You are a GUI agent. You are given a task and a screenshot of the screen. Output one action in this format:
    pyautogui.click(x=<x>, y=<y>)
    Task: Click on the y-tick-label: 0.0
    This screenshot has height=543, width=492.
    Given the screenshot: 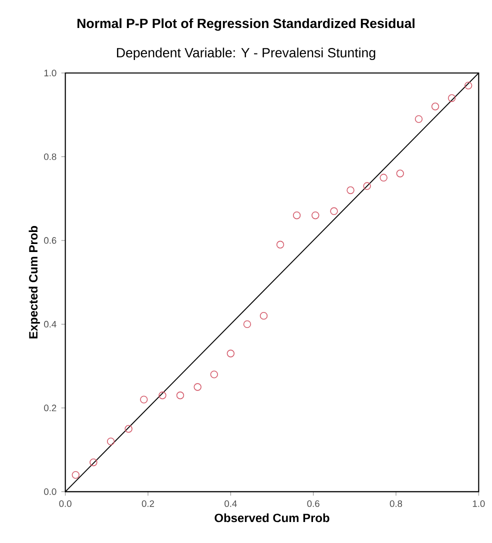 What is the action you would take?
    pyautogui.click(x=50, y=491)
    